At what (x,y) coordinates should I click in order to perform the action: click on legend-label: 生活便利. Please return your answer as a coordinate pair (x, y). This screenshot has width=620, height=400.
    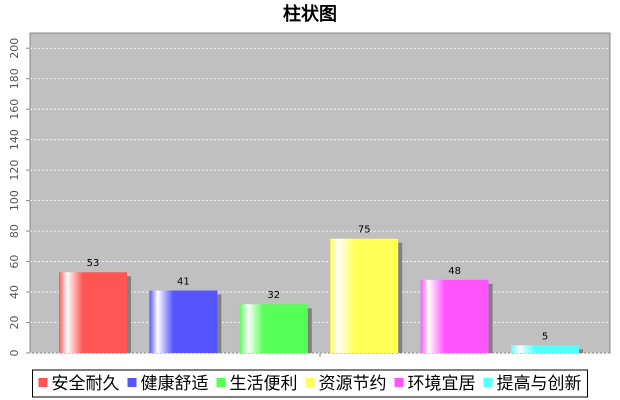
    Looking at the image, I should click on (264, 384).